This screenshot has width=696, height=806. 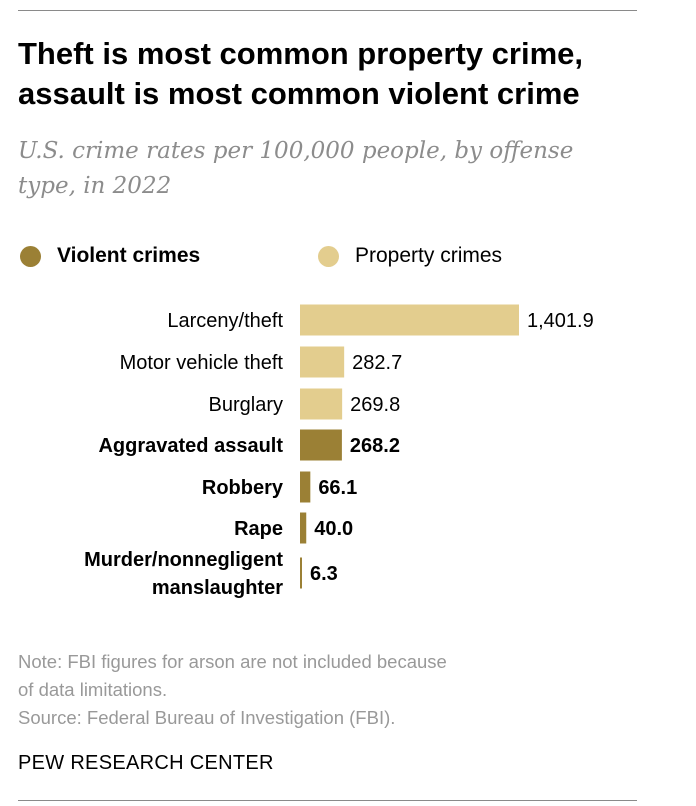 What do you see at coordinates (327, 10) in the screenshot?
I see `top-rule` at bounding box center [327, 10].